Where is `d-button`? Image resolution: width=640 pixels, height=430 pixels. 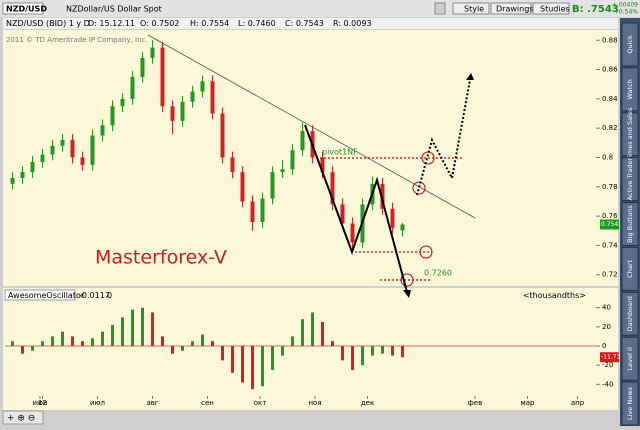 d-button is located at coordinates (440, 8).